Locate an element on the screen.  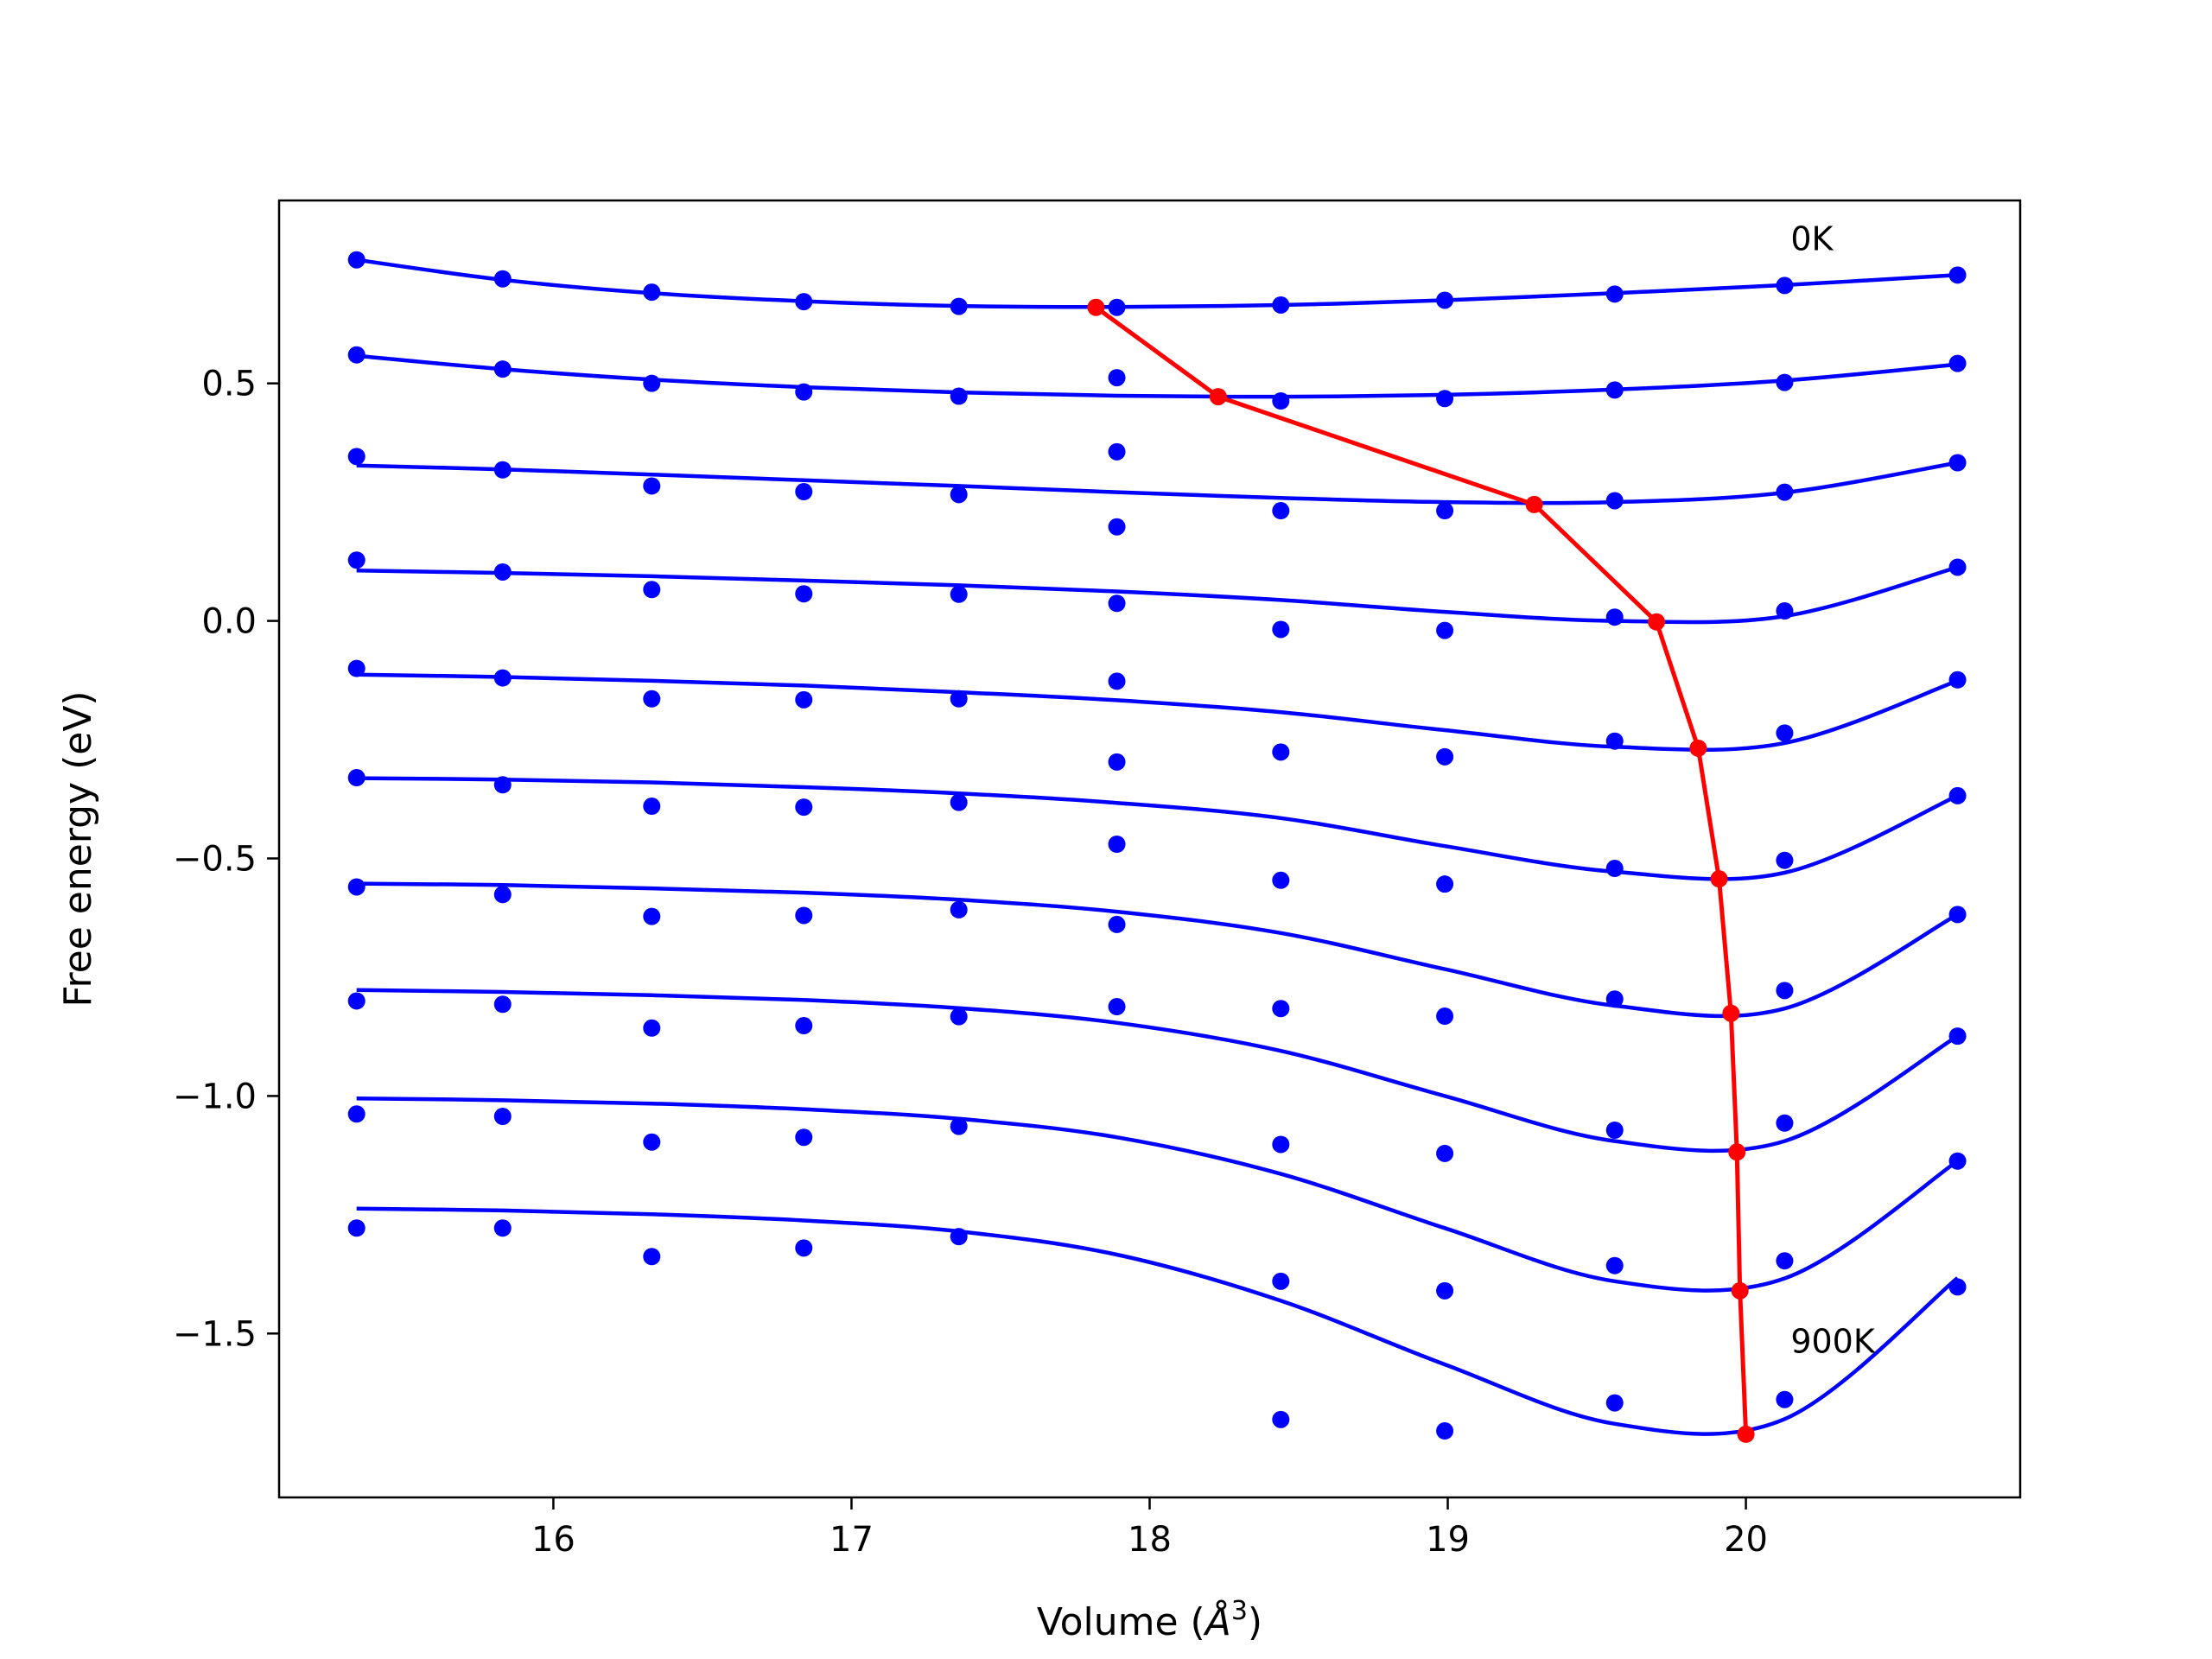
x-tick-label: 20 is located at coordinates (1746, 1540).